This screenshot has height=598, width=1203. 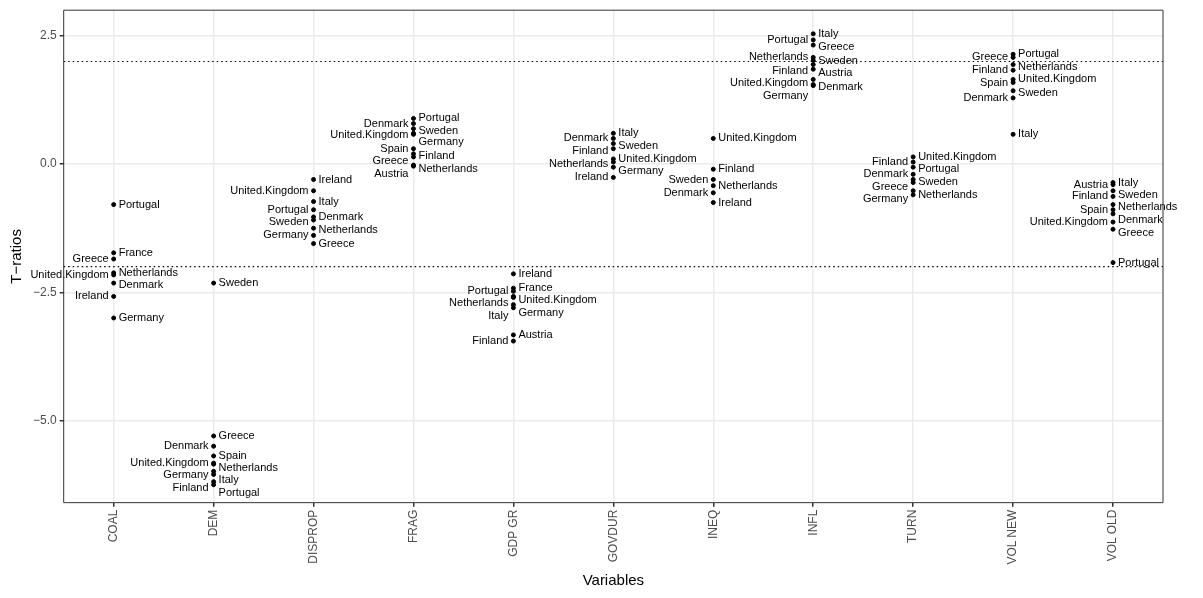 I want to click on x-tick-label: DISPROP, so click(x=312, y=536).